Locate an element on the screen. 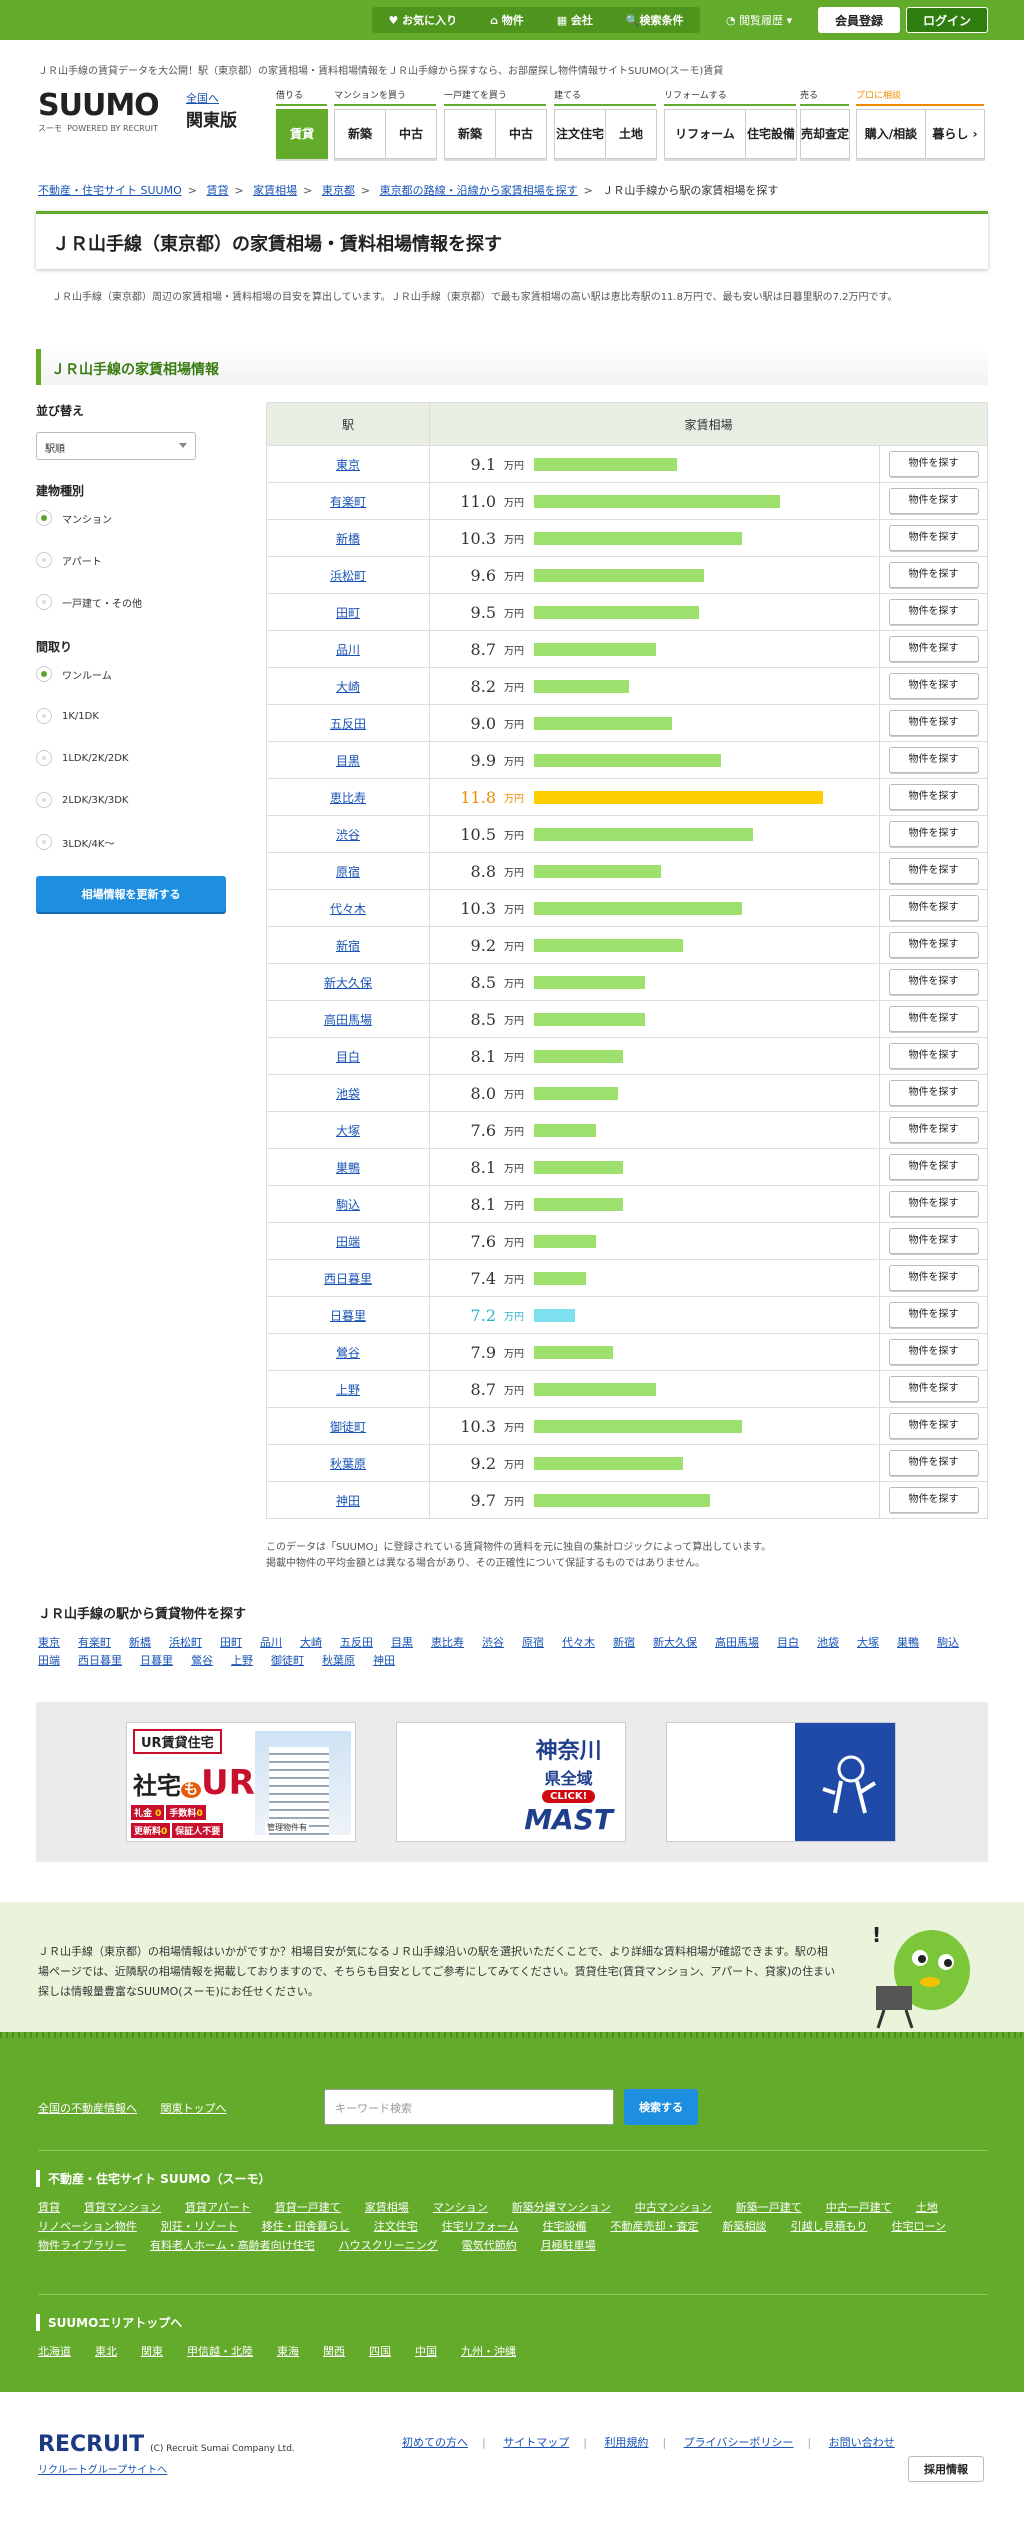 The width and height of the screenshot is (1024, 2534). ad-banner is located at coordinates (781, 1782).